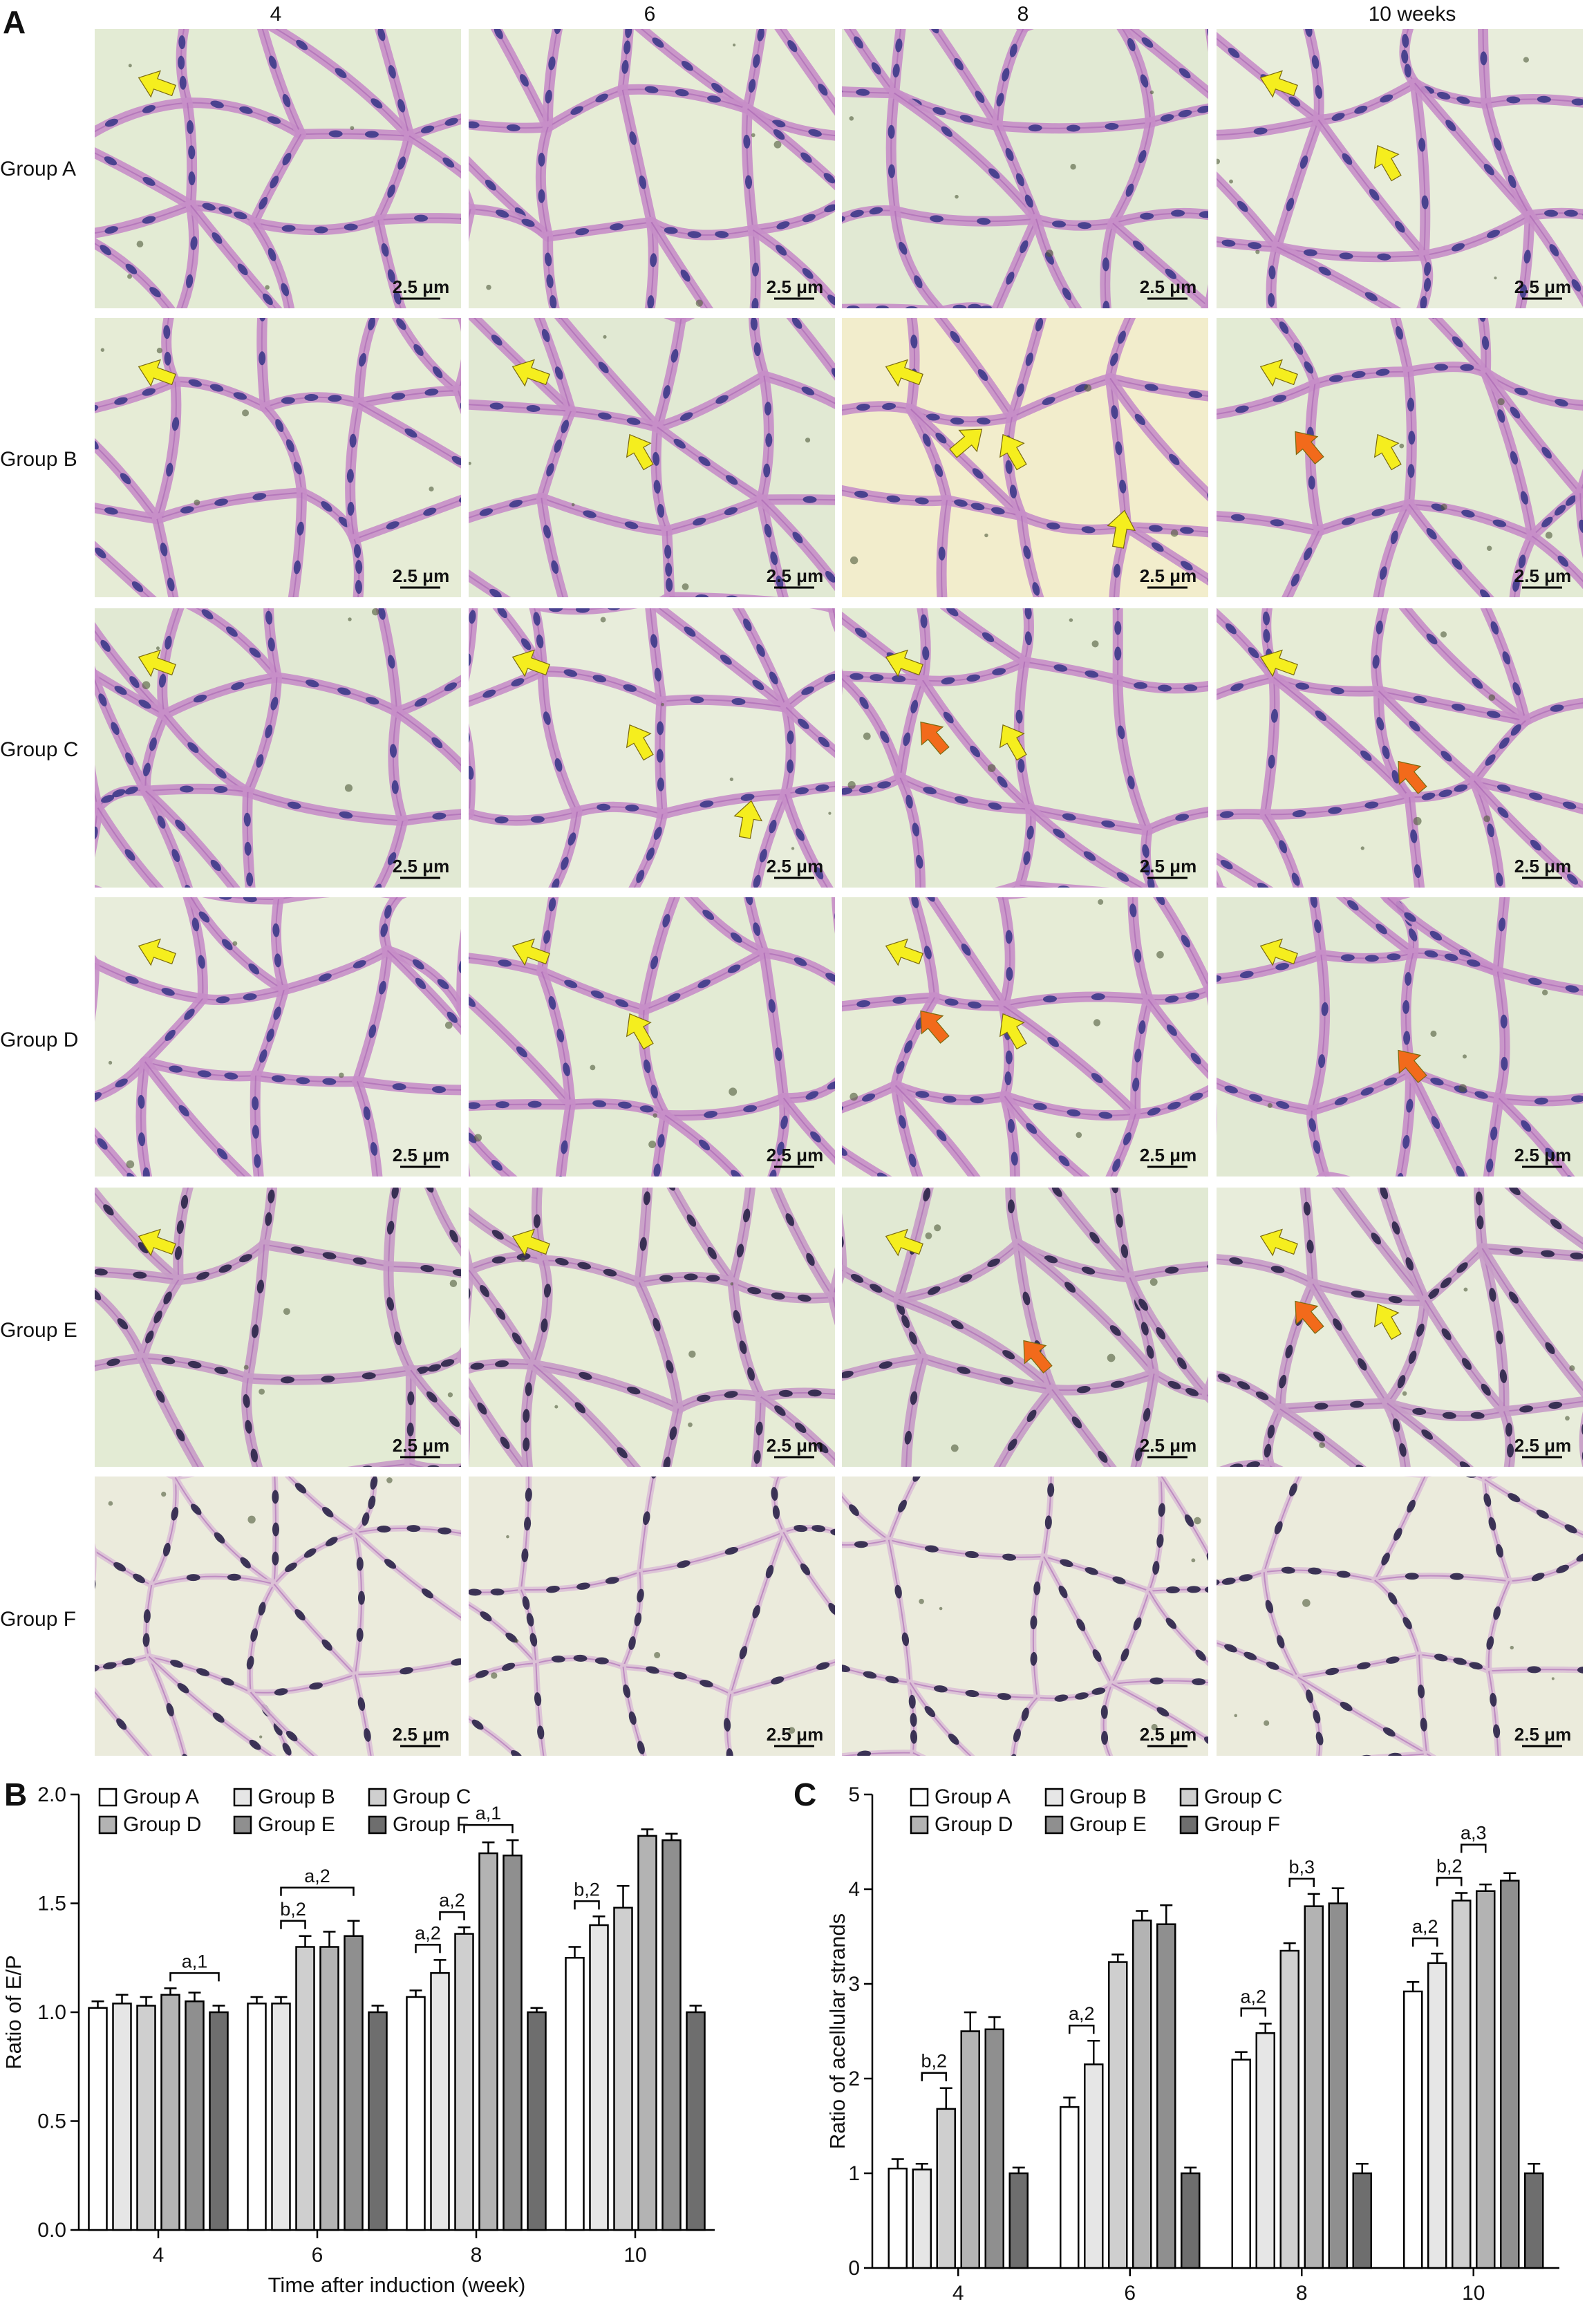  Describe the element at coordinates (1023, 14) in the screenshot. I see `column-header-8: 8` at that location.